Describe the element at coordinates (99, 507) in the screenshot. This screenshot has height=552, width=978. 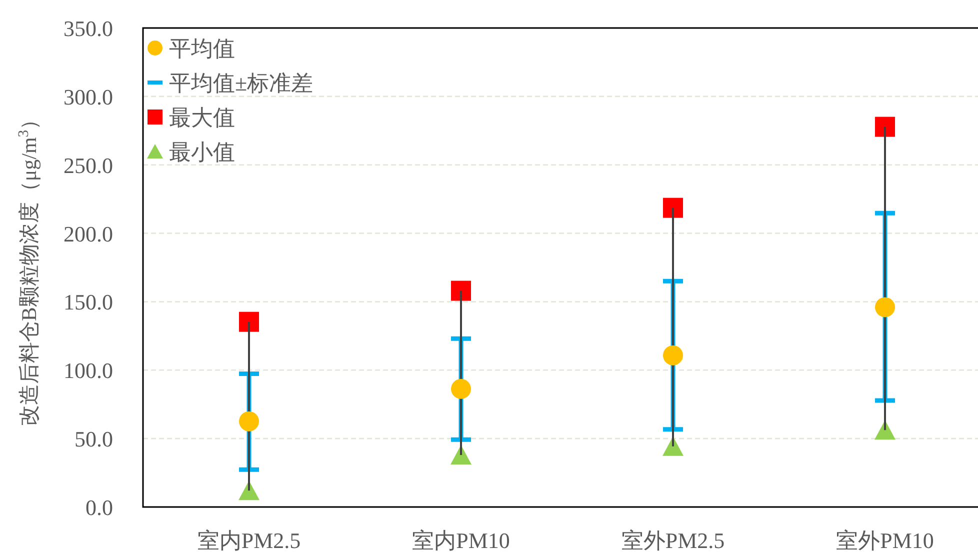
I see `y-tick-label: 0.0` at that location.